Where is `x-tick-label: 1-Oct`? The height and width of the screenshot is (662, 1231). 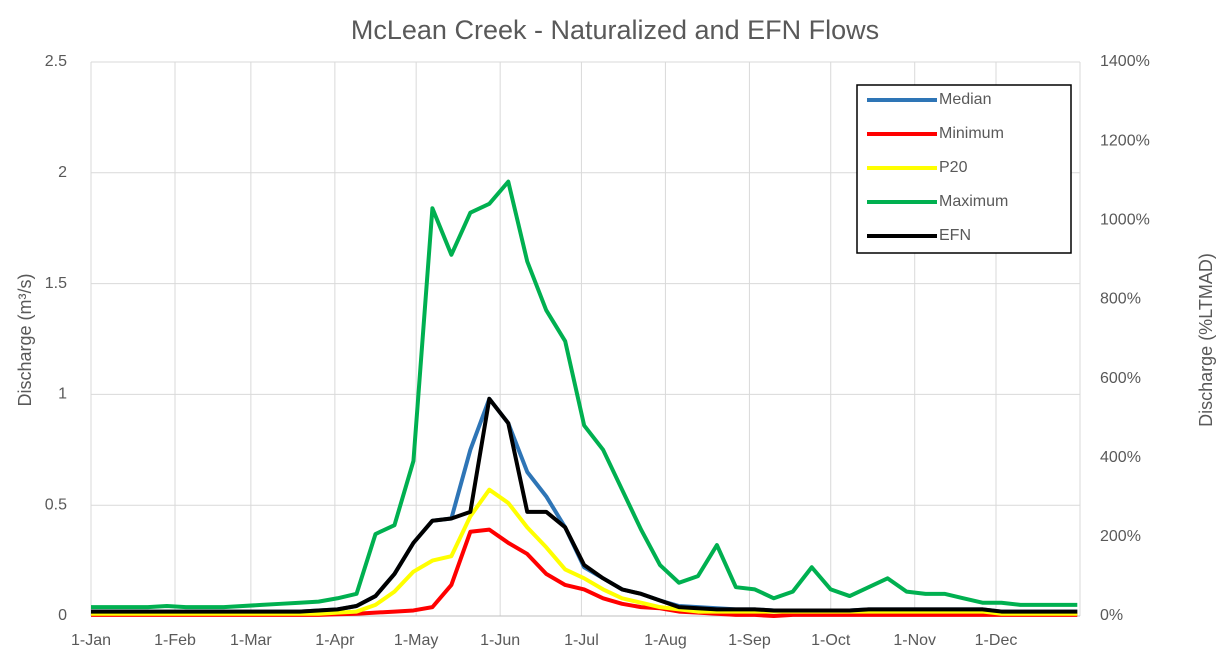 x-tick-label: 1-Oct is located at coordinates (831, 640).